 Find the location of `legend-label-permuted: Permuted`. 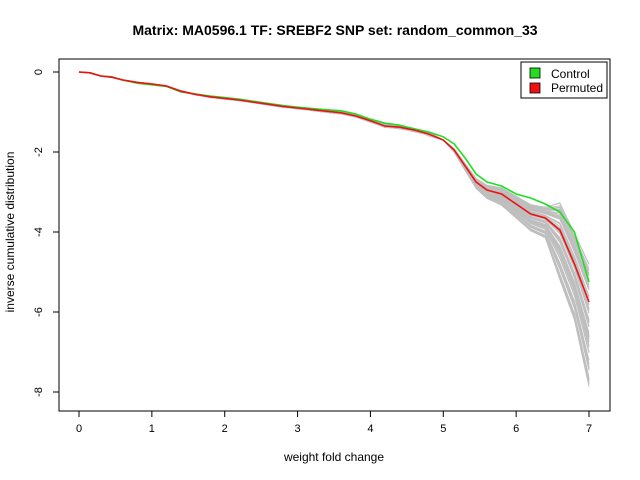

legend-label-permuted: Permuted is located at coordinates (577, 88).